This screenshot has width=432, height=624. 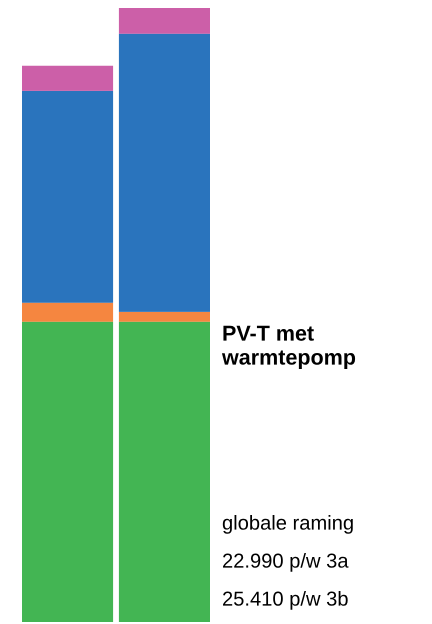 I want to click on text: PV-T met warmtepomp, so click(x=289, y=348).